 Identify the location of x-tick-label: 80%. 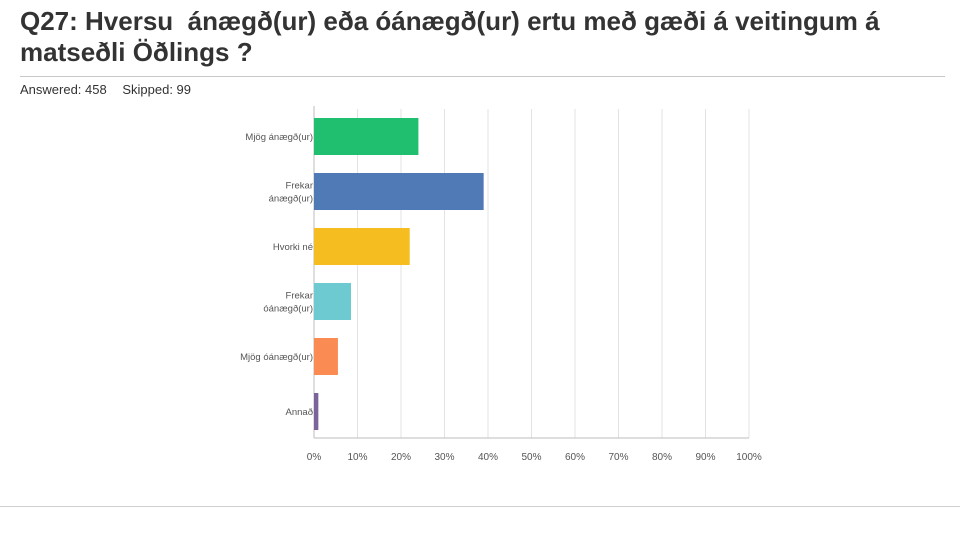
(662, 457).